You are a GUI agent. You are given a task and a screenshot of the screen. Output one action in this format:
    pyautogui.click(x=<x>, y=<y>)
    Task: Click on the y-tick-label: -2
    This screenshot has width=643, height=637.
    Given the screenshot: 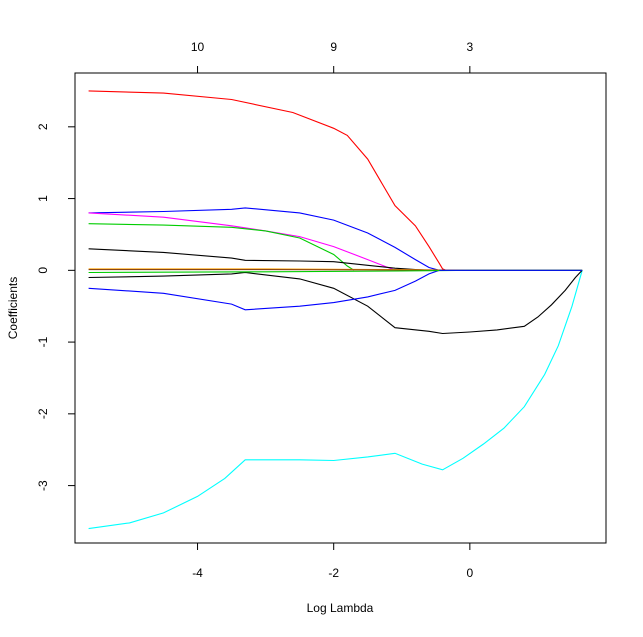 What is the action you would take?
    pyautogui.click(x=43, y=413)
    